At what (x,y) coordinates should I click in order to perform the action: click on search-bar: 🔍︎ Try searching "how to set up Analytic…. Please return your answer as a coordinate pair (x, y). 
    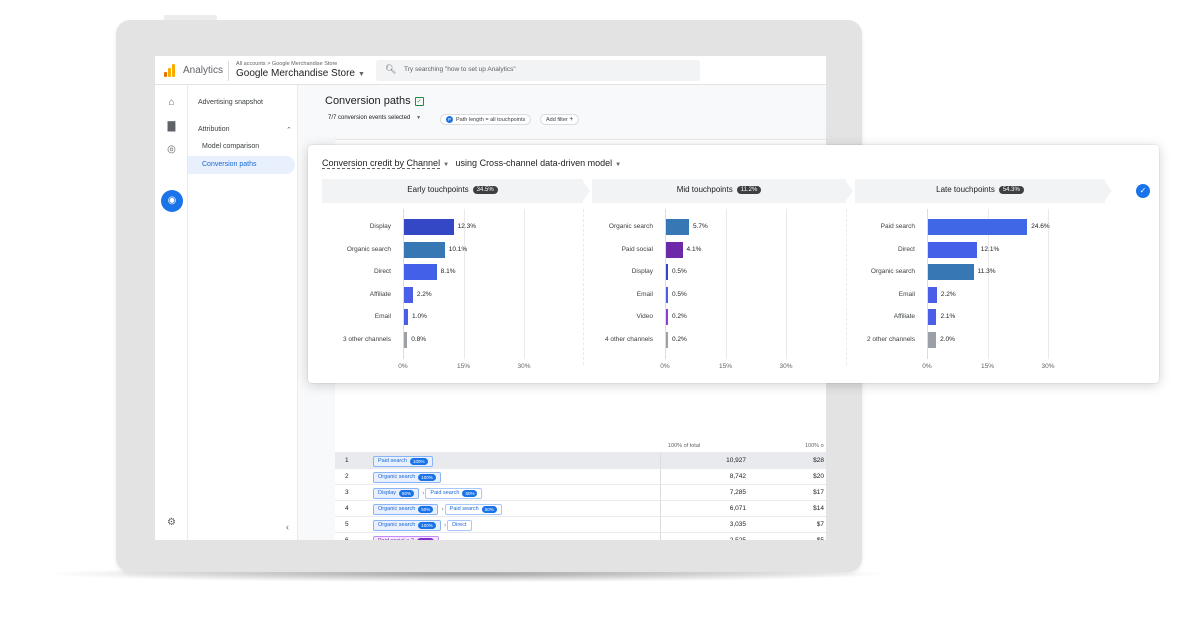
    Looking at the image, I should click on (538, 70).